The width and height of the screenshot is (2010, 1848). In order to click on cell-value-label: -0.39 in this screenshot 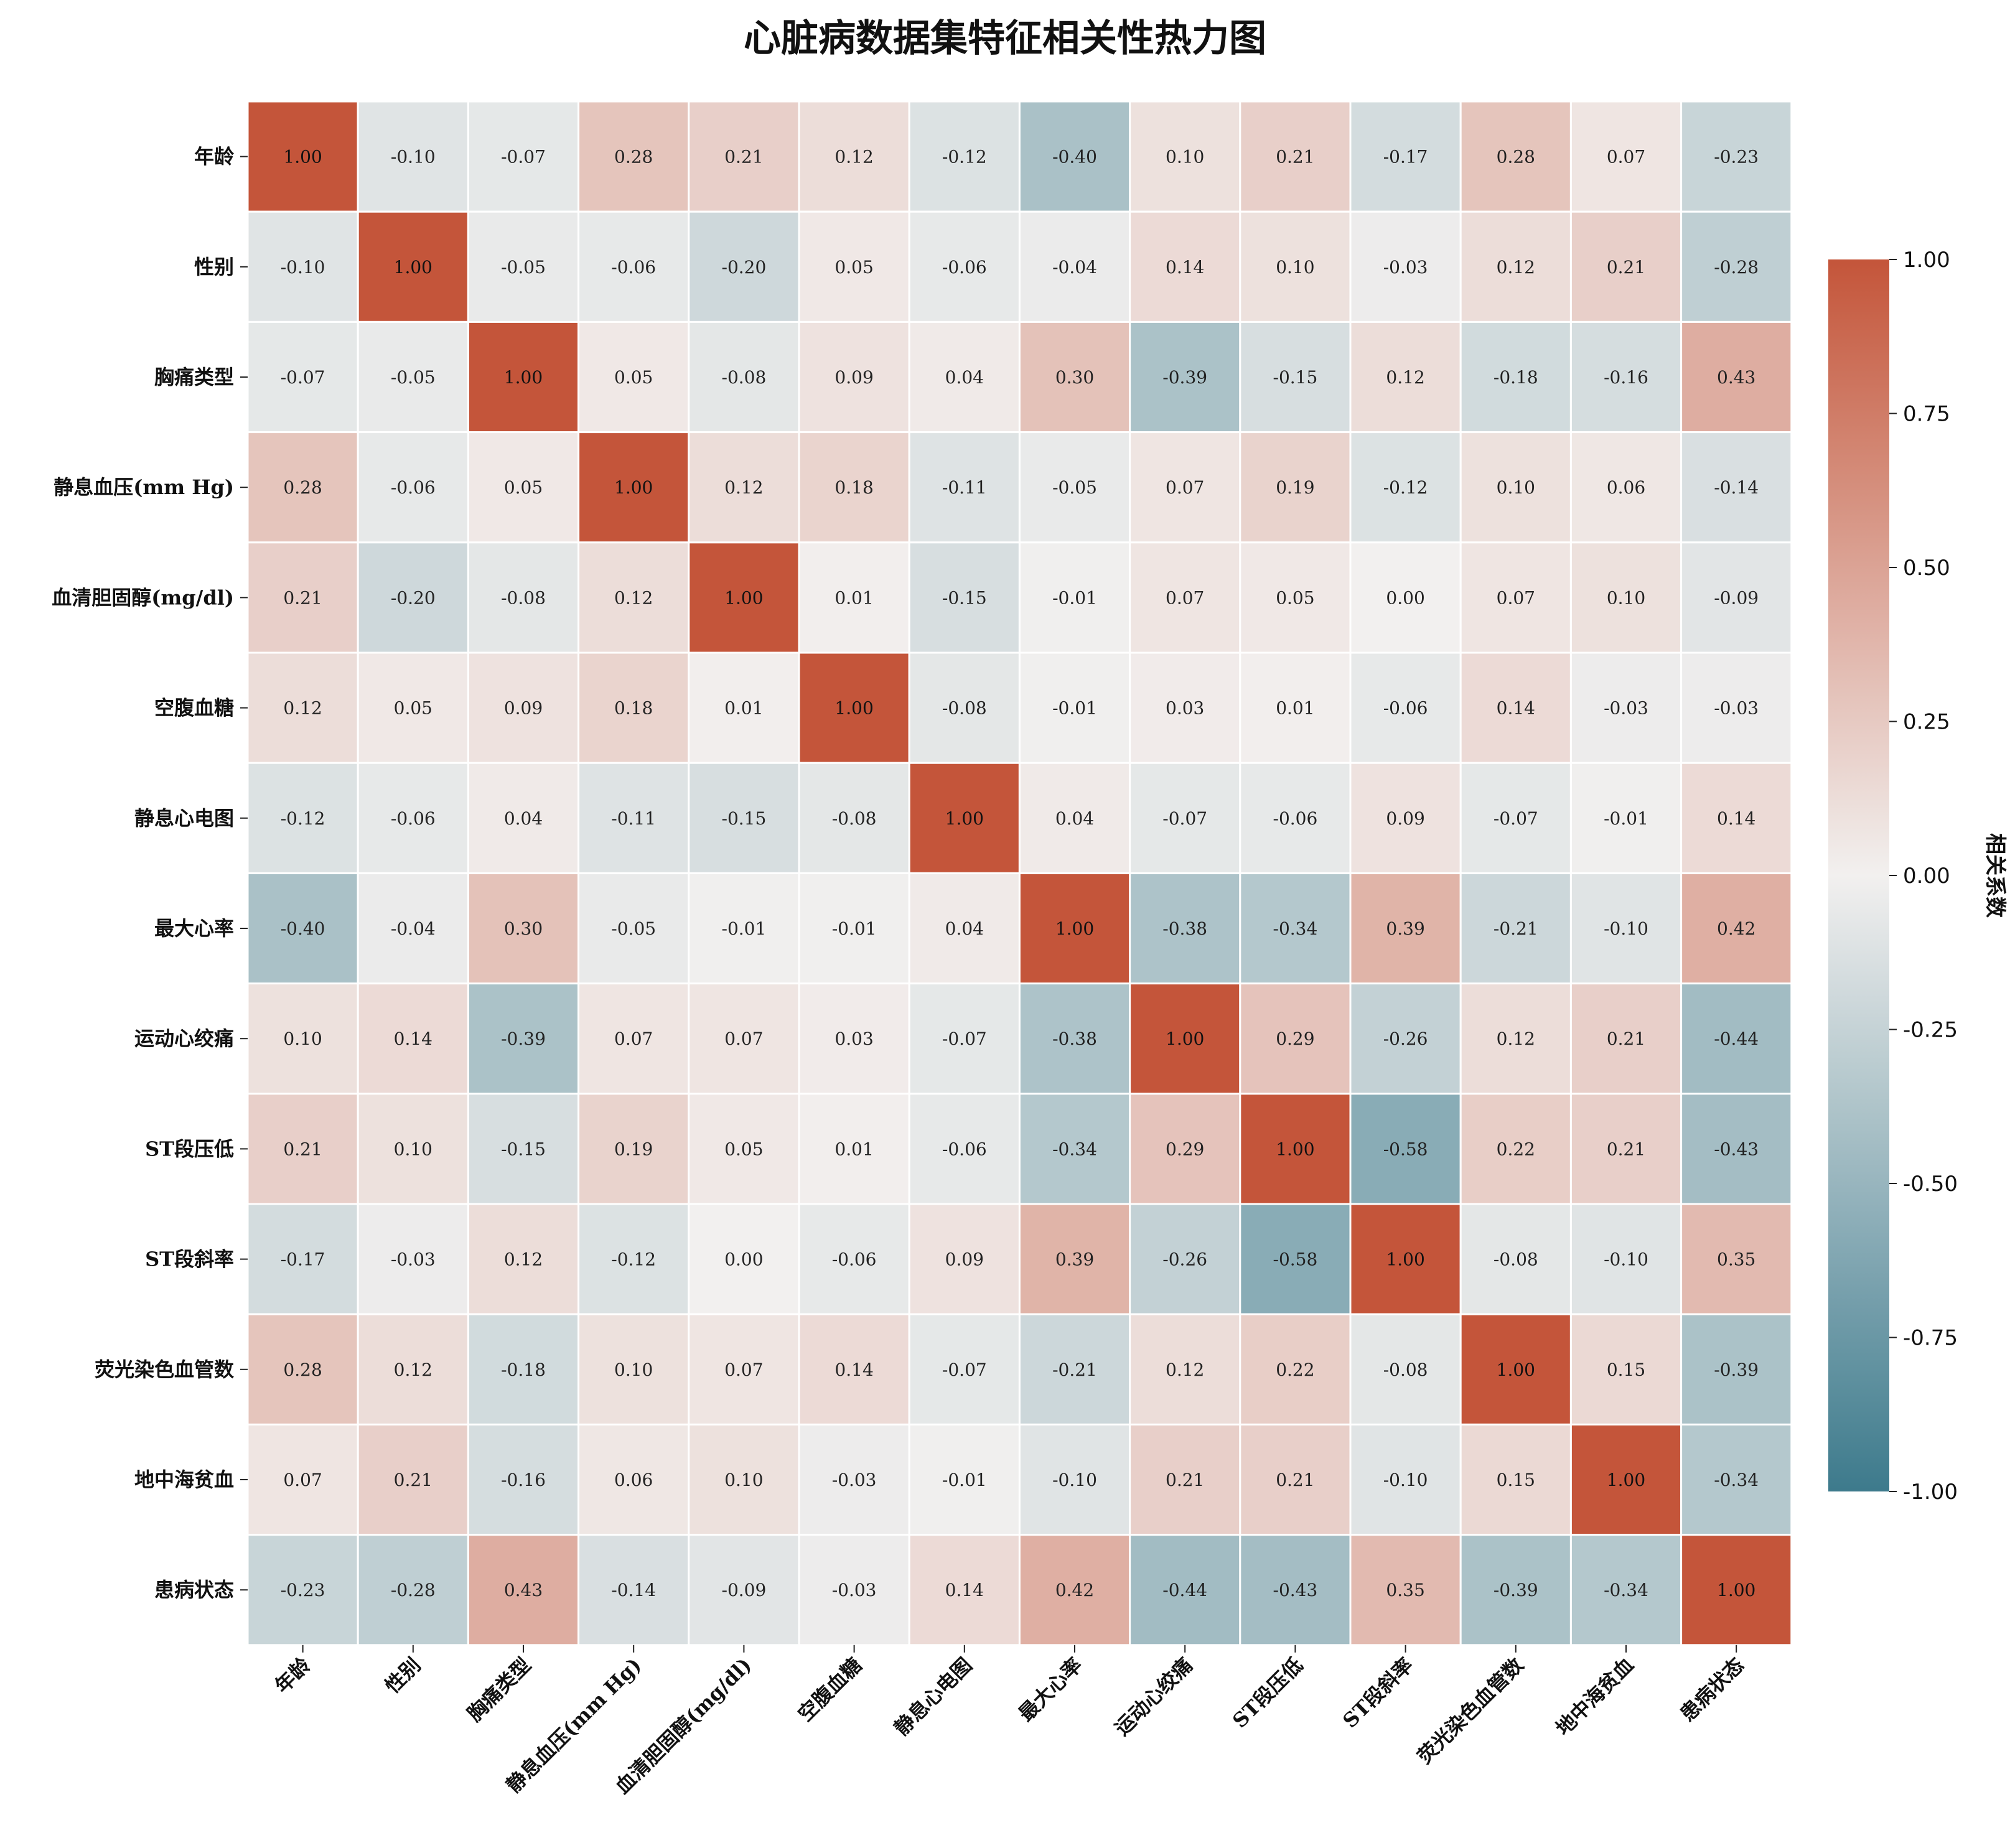, I will do `click(1515, 1590)`.